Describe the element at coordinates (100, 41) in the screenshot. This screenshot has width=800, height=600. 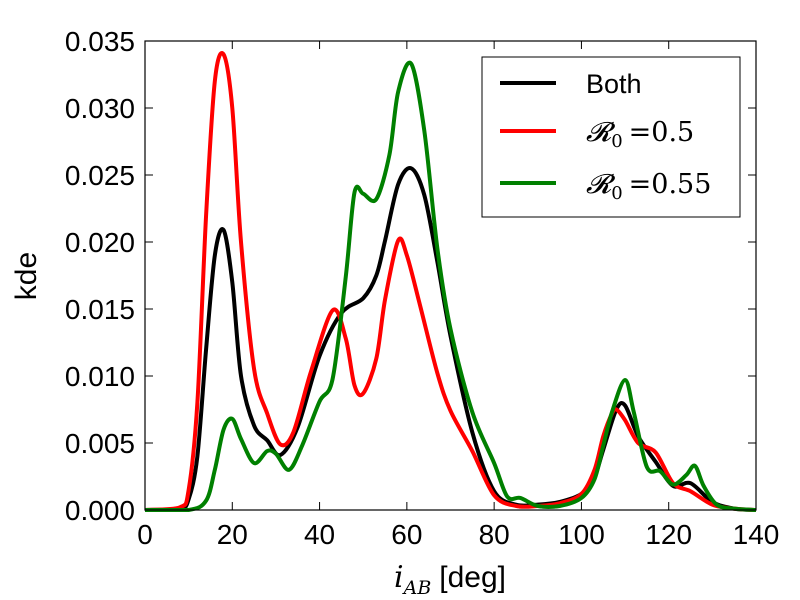
I see `y-tick-label: 0.035` at that location.